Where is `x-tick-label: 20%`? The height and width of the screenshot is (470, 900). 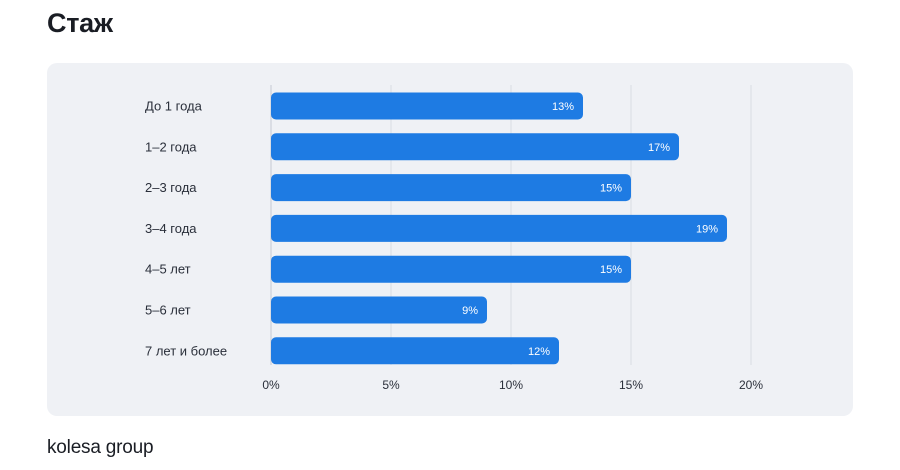 x-tick-label: 20% is located at coordinates (751, 385).